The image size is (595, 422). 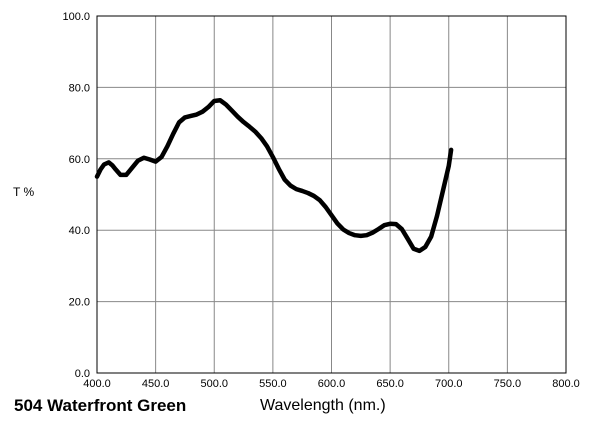 What do you see at coordinates (79, 231) in the screenshot?
I see `y-tick-label: 40.0` at bounding box center [79, 231].